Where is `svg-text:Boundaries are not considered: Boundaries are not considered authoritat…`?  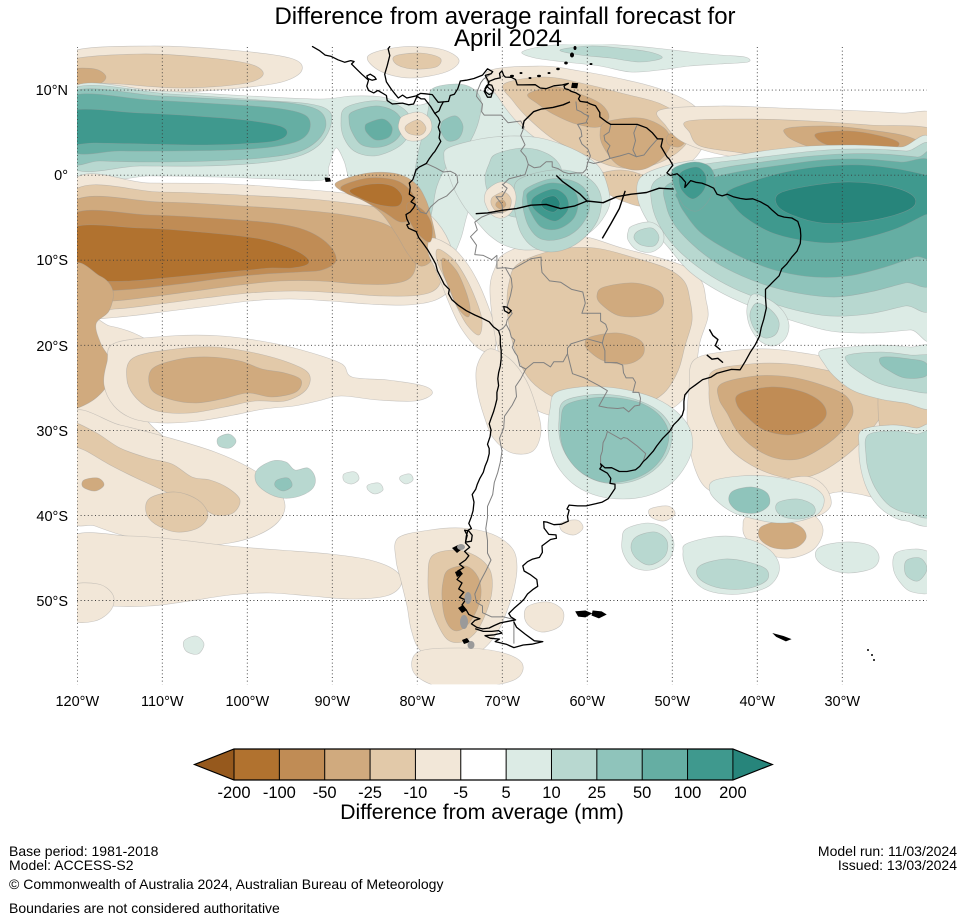 svg-text:Boundaries are not considered: Boundaries are not considered authoritat… is located at coordinates (144, 908).